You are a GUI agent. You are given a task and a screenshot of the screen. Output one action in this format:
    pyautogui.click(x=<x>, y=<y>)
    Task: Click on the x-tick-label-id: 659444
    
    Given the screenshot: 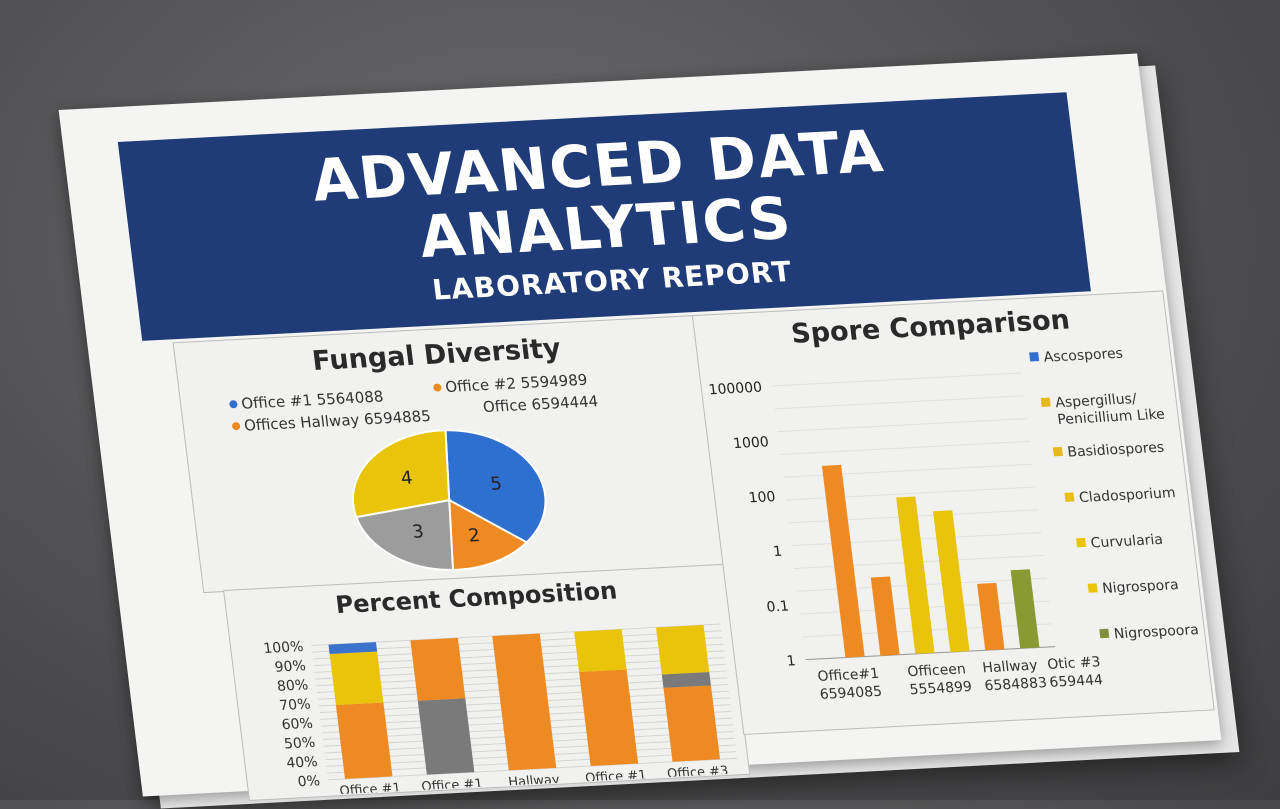 What is the action you would take?
    pyautogui.click(x=1076, y=681)
    